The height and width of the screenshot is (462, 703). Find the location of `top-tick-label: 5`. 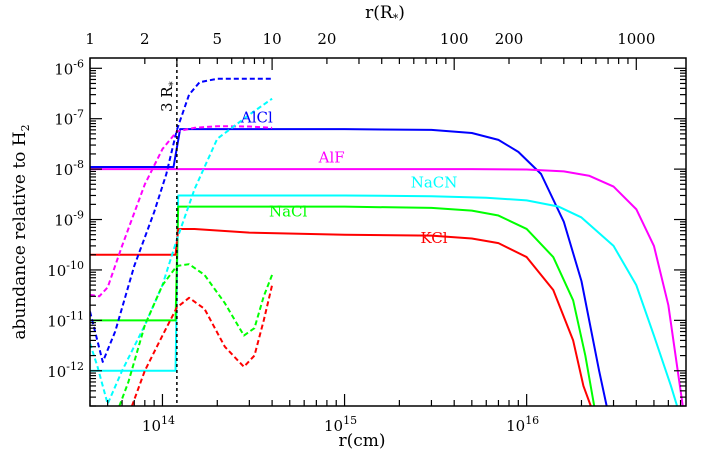

top-tick-label: 5 is located at coordinates (218, 39).